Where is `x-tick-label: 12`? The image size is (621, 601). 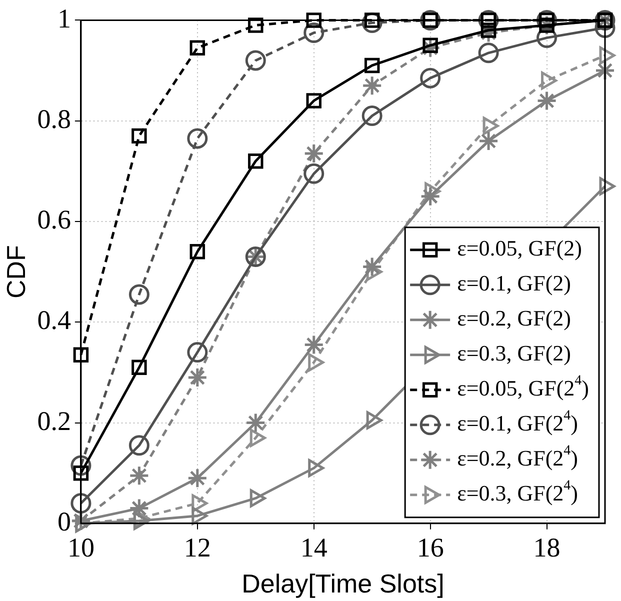
x-tick-label: 12 is located at coordinates (197, 547).